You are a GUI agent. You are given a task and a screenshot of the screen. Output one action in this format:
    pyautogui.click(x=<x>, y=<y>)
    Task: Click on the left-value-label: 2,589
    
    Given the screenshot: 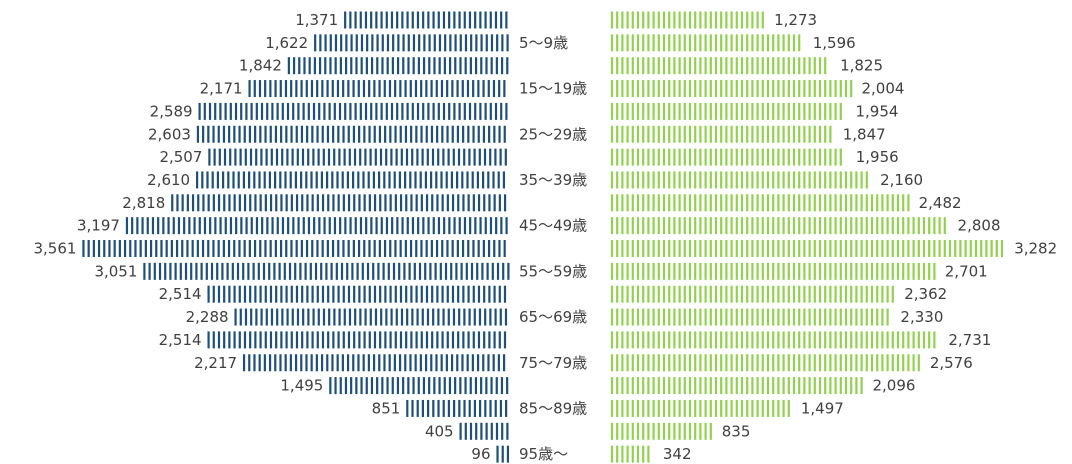 What is the action you would take?
    pyautogui.click(x=171, y=111)
    